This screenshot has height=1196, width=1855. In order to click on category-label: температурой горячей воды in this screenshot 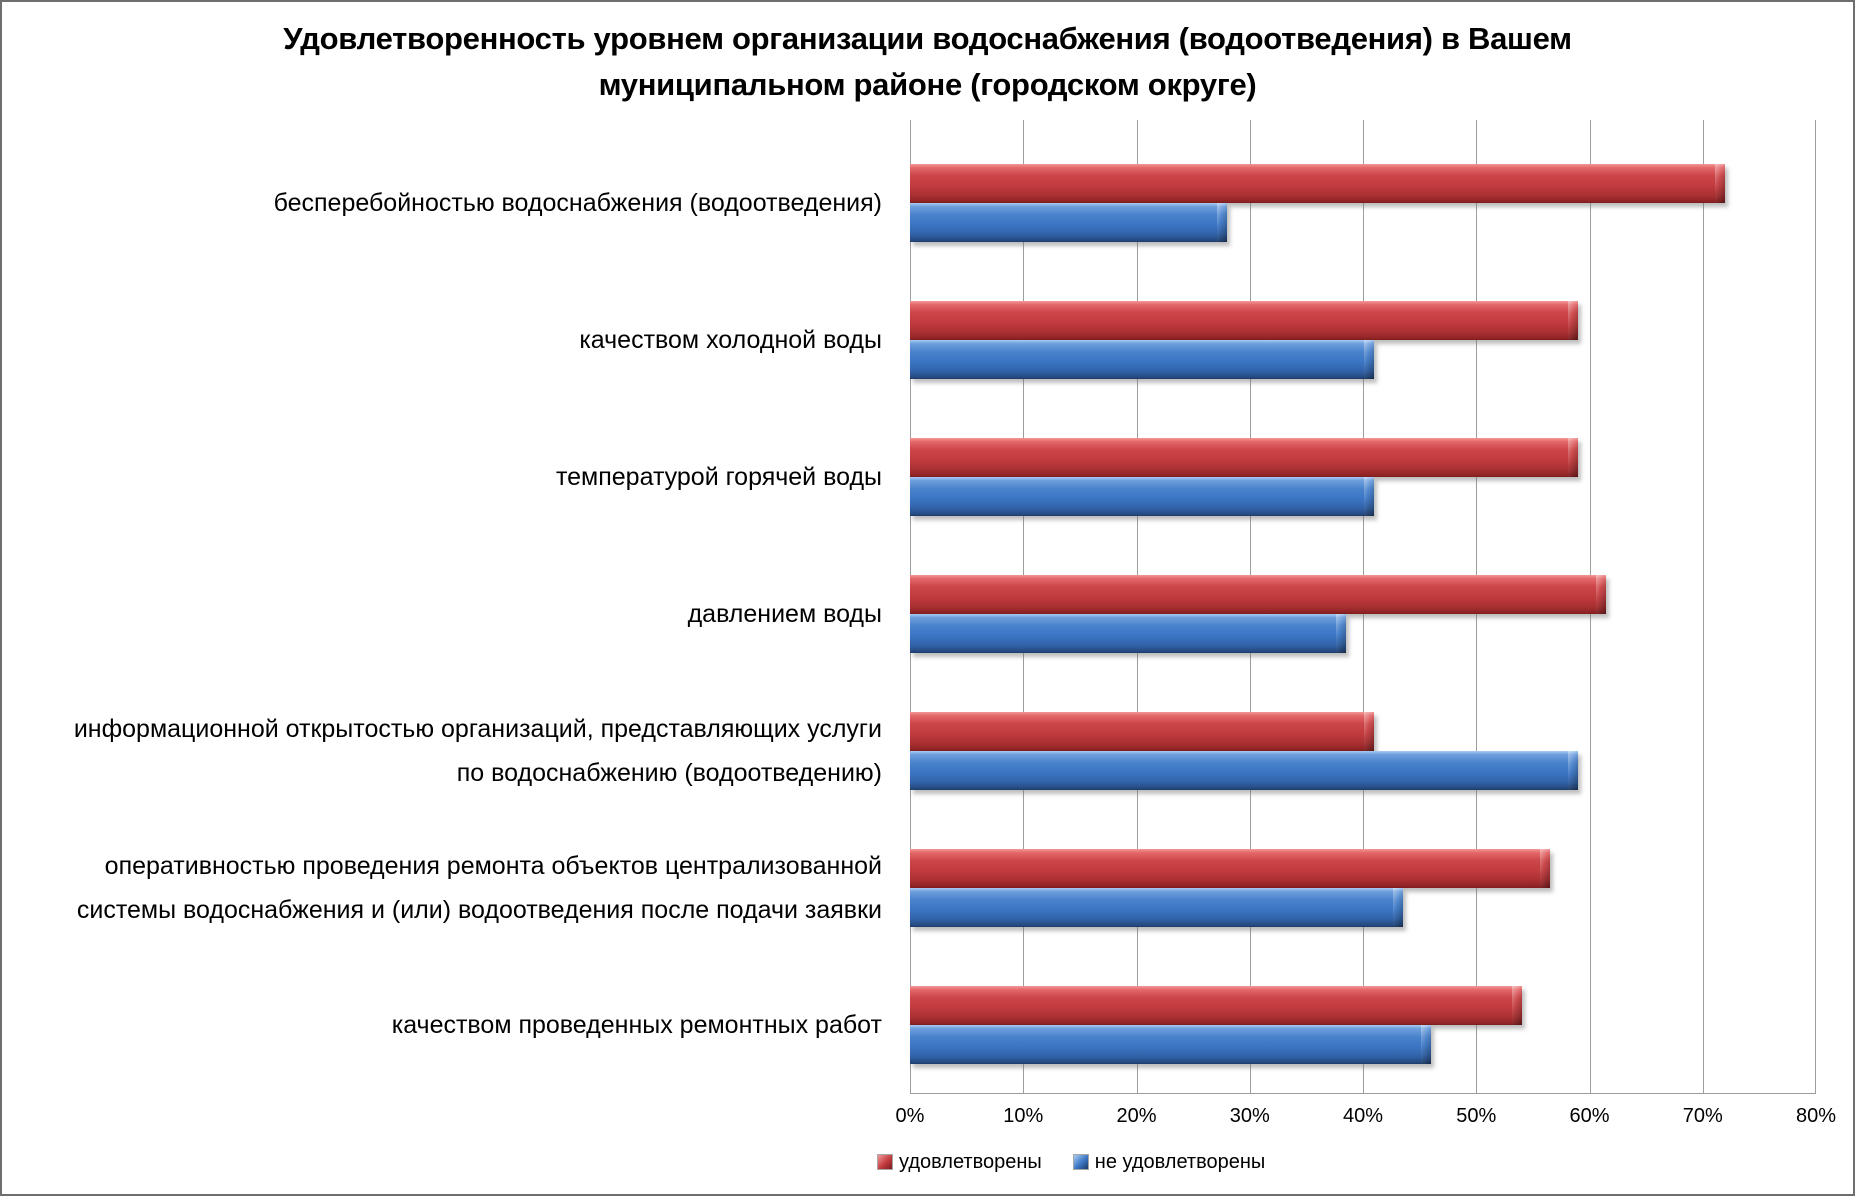, I will do `click(718, 476)`.